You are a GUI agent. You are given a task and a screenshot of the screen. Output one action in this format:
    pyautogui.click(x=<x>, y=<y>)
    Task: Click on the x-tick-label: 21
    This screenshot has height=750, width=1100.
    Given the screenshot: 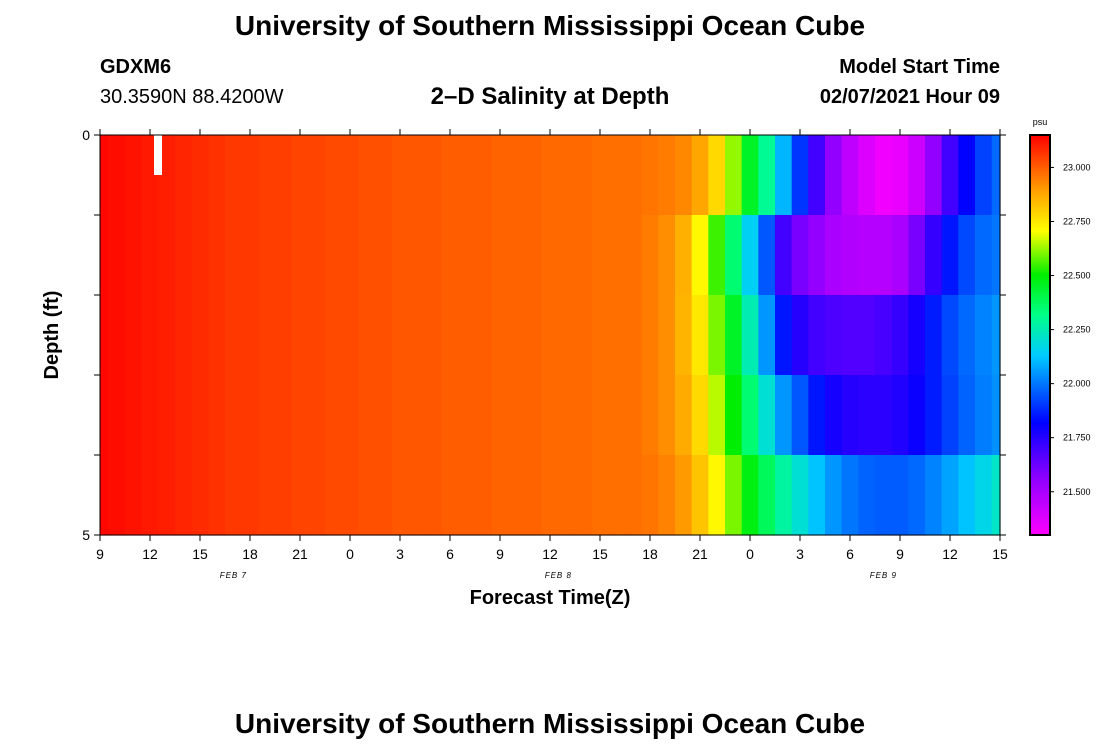 What is the action you would take?
    pyautogui.click(x=300, y=554)
    